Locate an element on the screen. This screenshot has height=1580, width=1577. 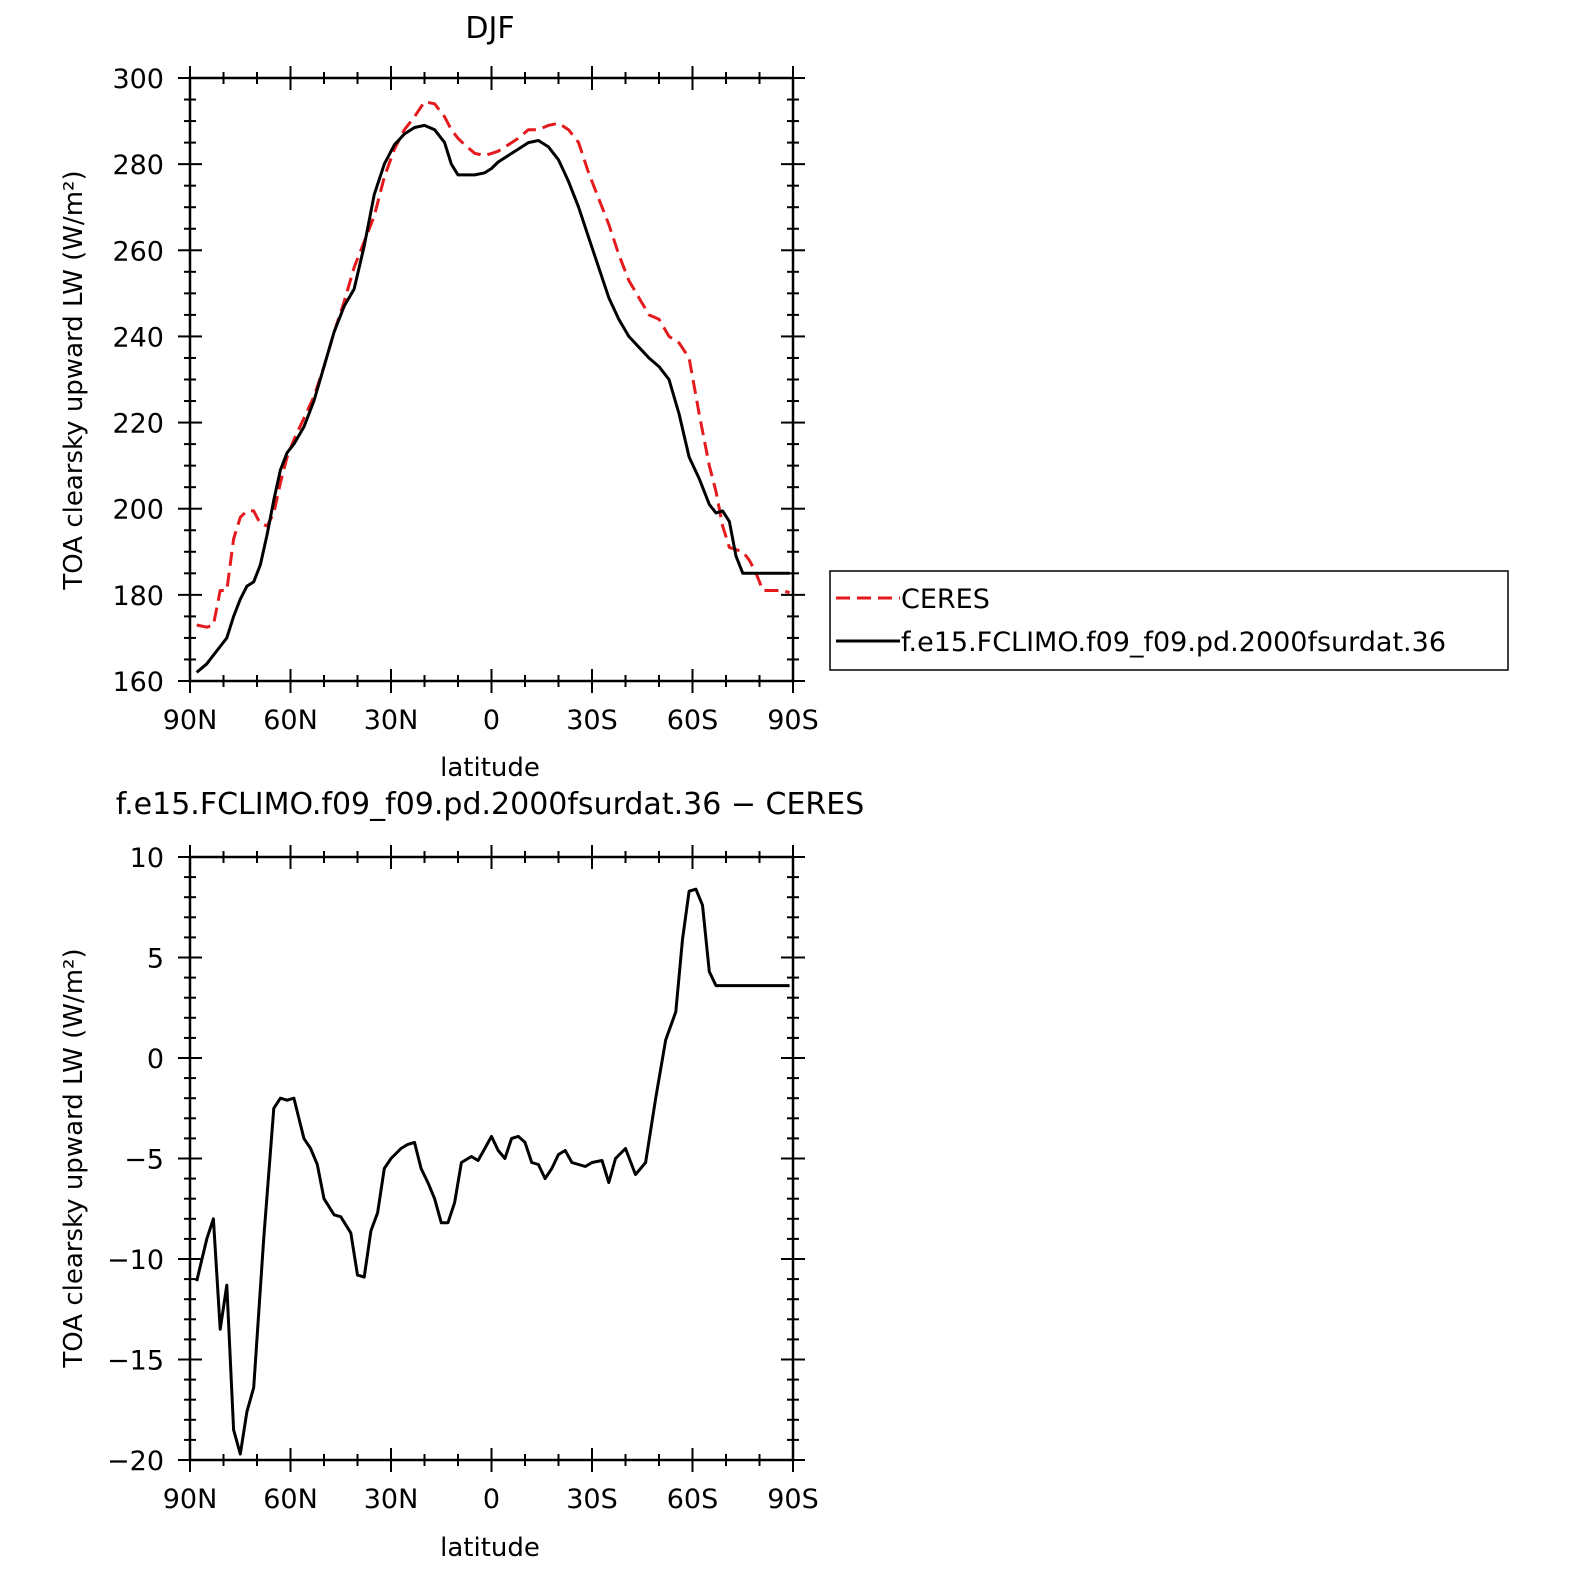
y-tick-label: −5 is located at coordinates (144, 1160).